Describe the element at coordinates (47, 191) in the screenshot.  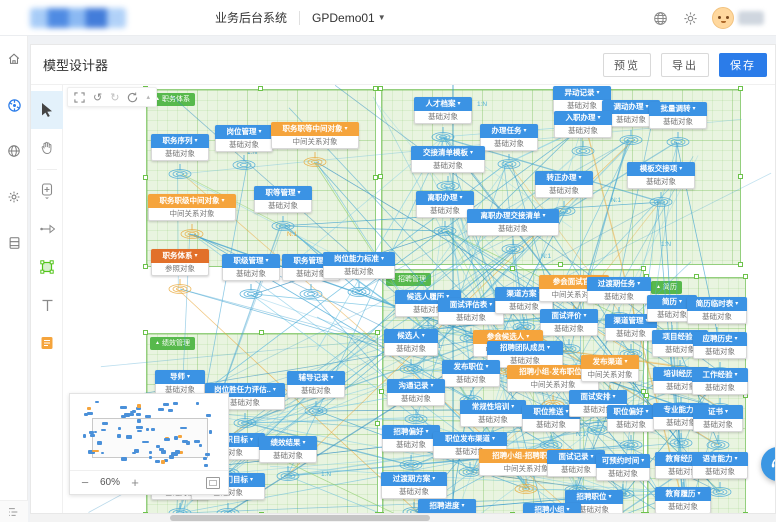
I see `tool-zoom-box` at that location.